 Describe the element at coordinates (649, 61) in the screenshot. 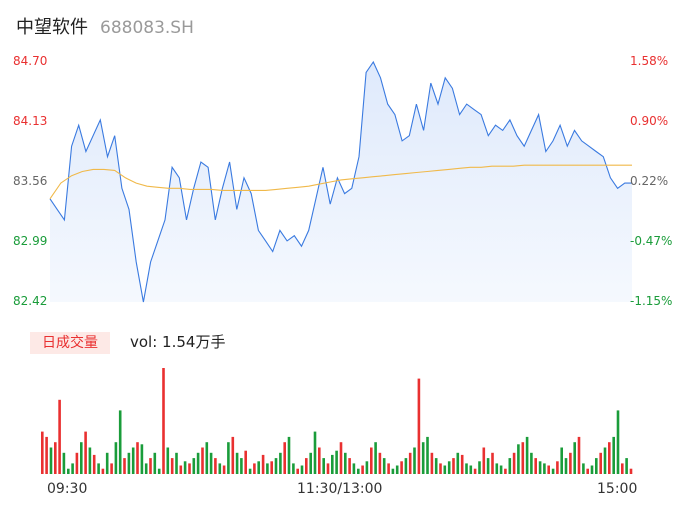

I see `y-right-tick: 1.58%` at that location.